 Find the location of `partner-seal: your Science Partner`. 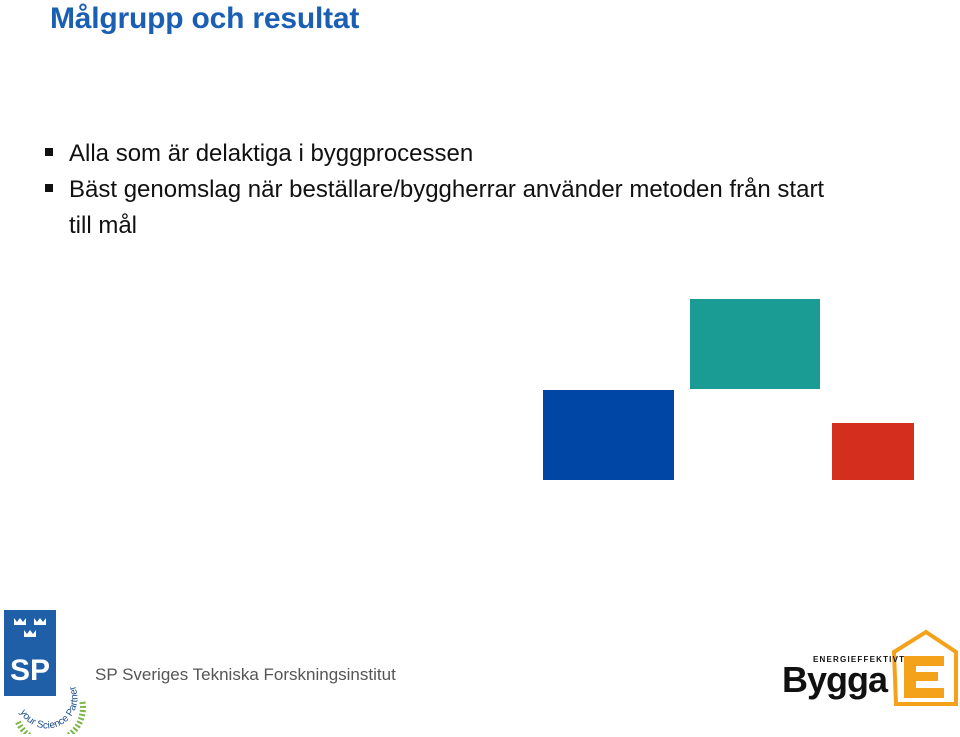

partner-seal: your Science Partner is located at coordinates (50, 709).